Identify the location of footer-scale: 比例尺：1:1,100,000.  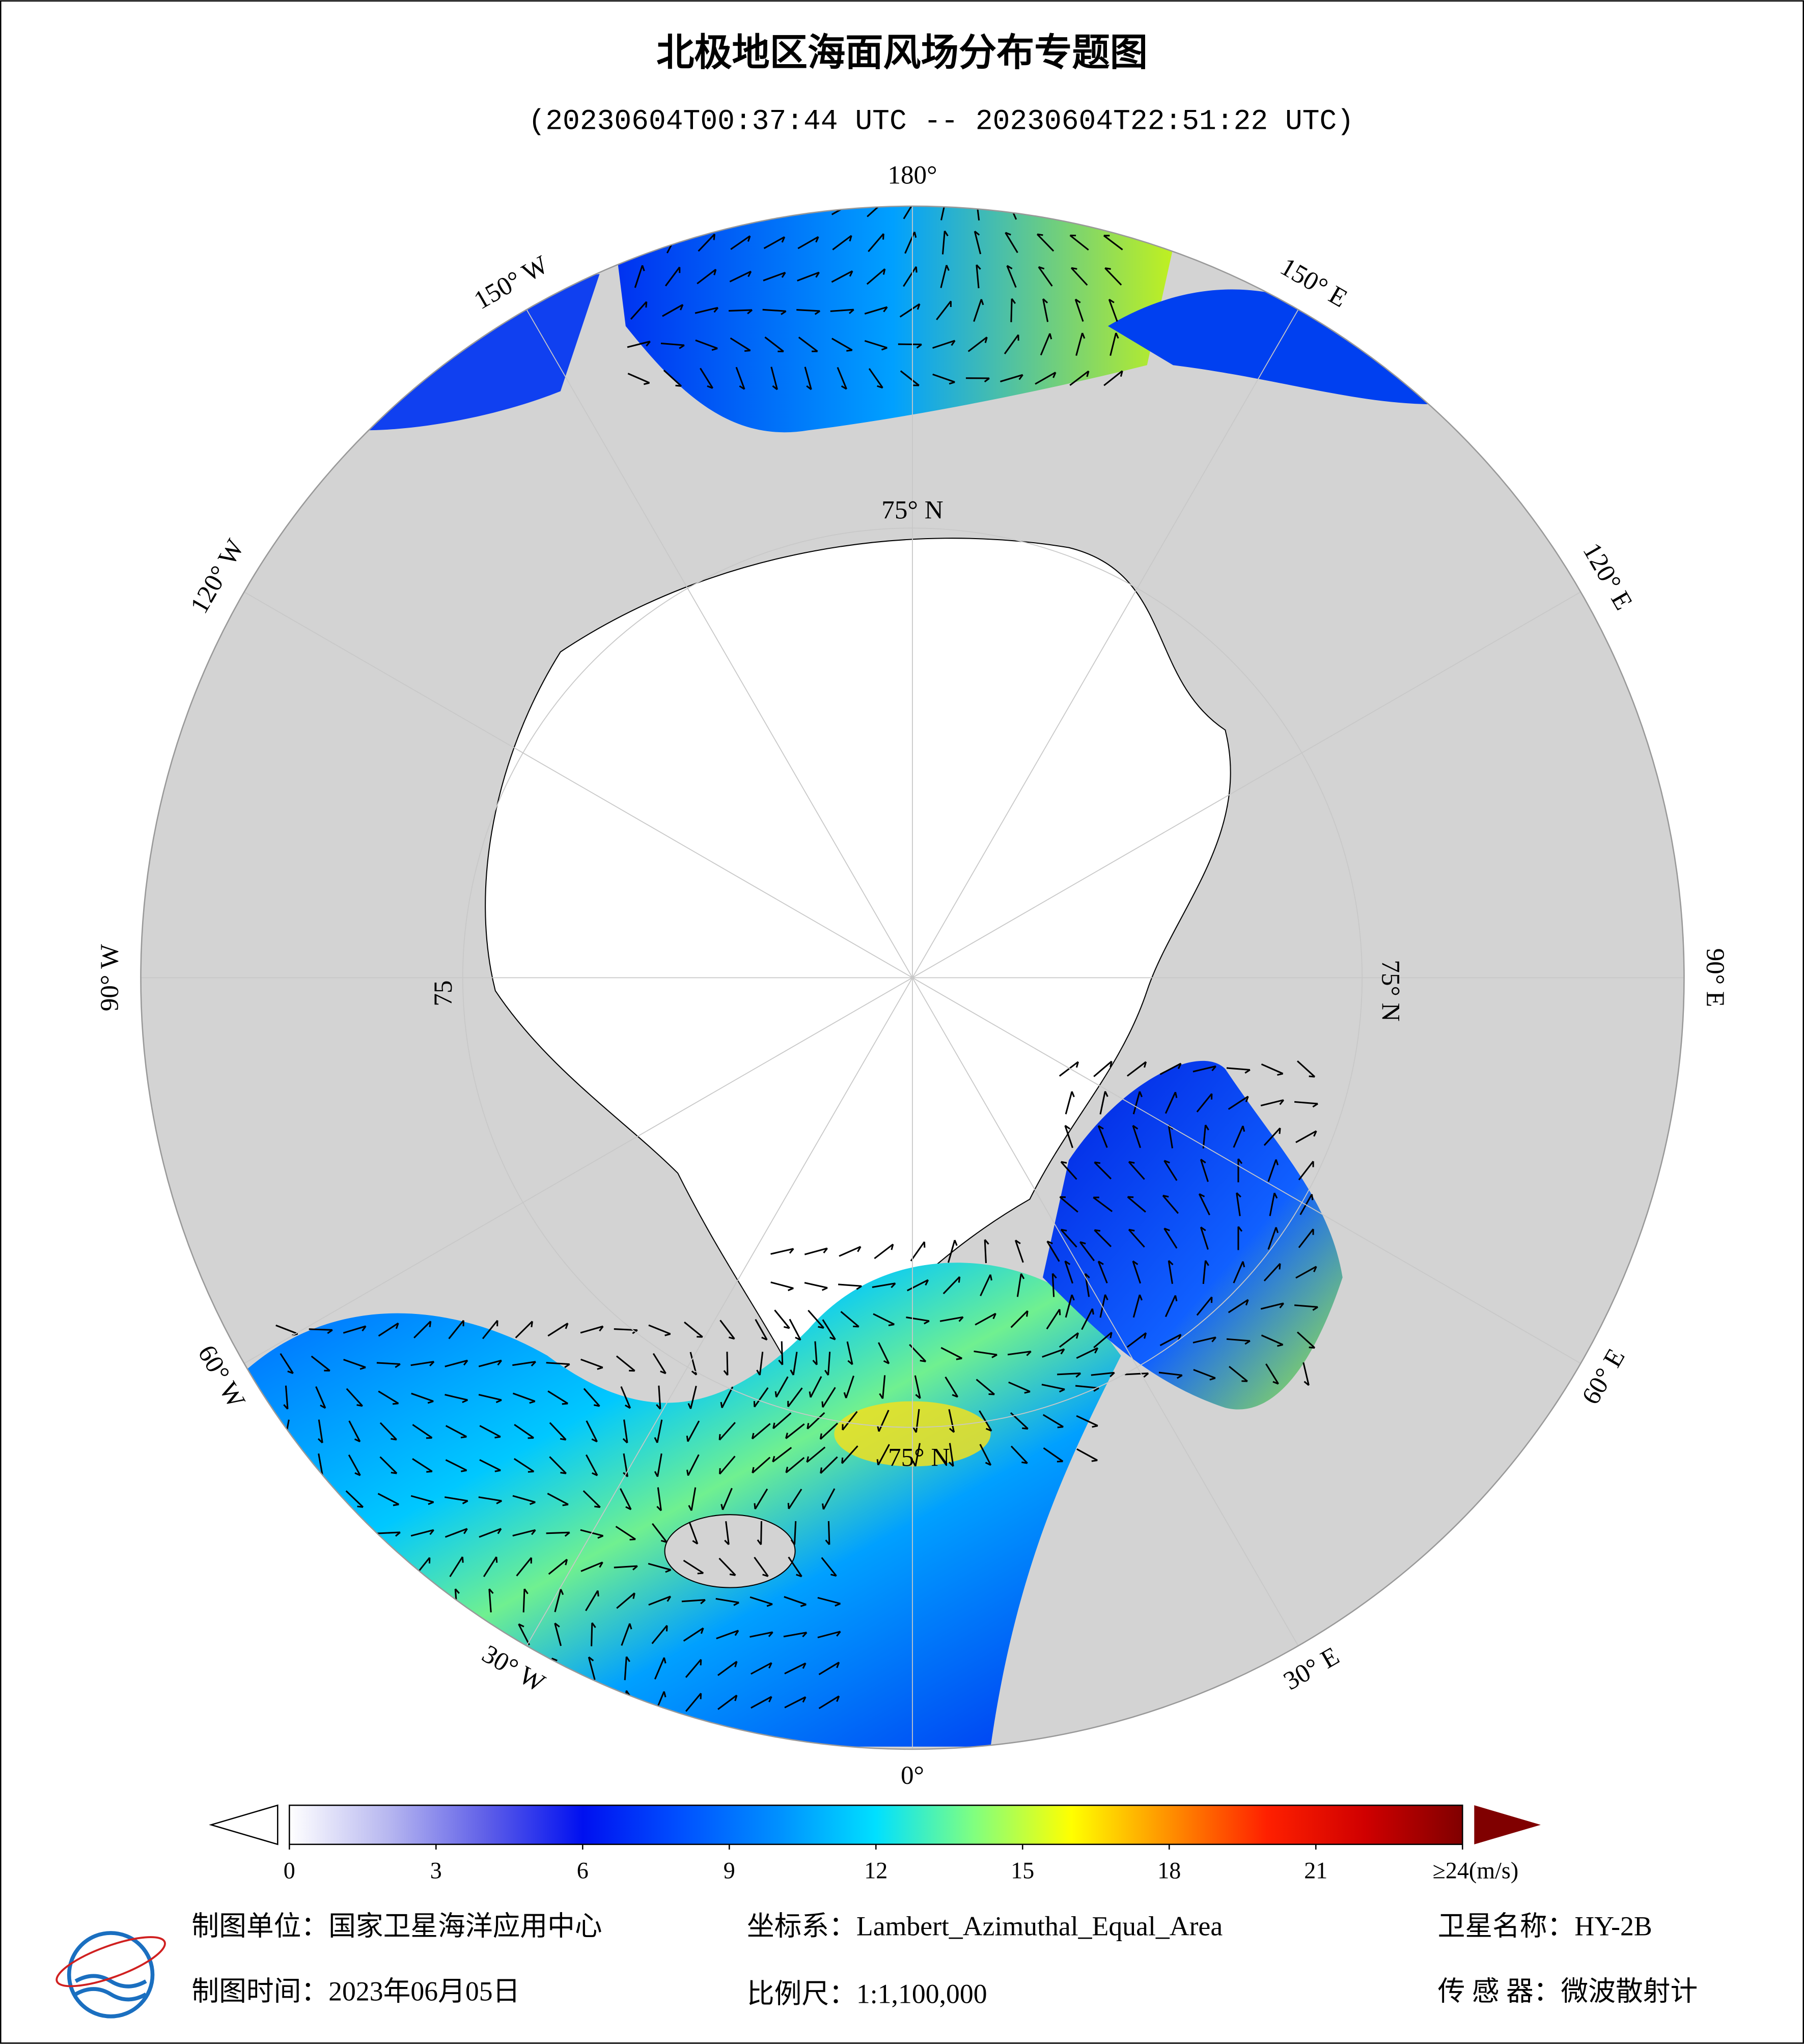
(867, 1994).